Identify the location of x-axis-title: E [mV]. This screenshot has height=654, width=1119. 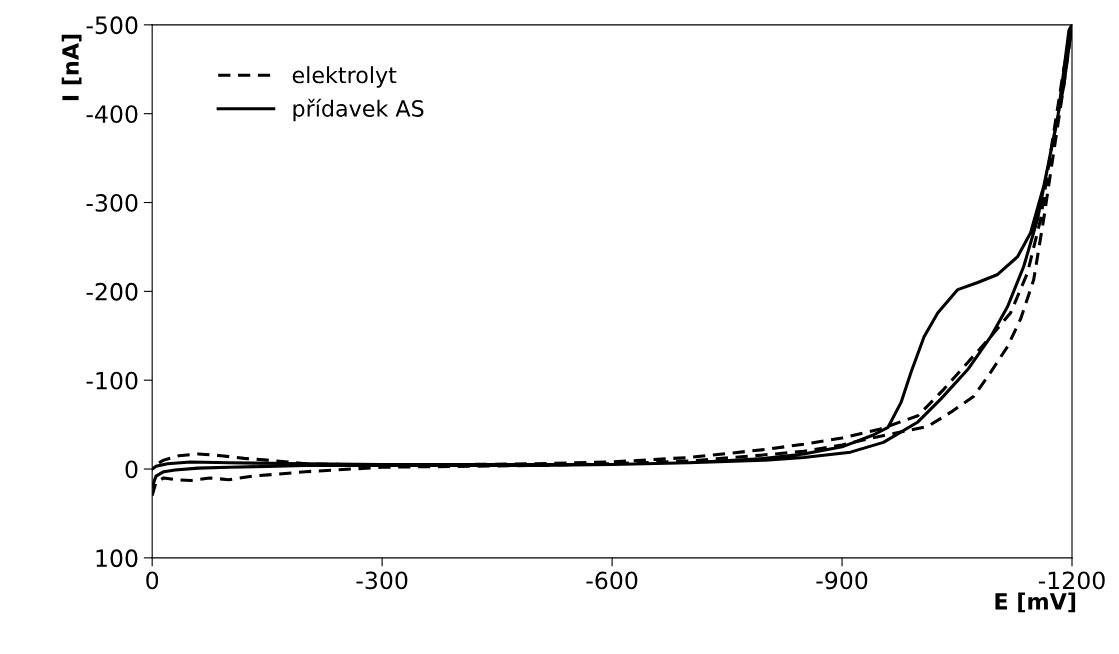
(1035, 602).